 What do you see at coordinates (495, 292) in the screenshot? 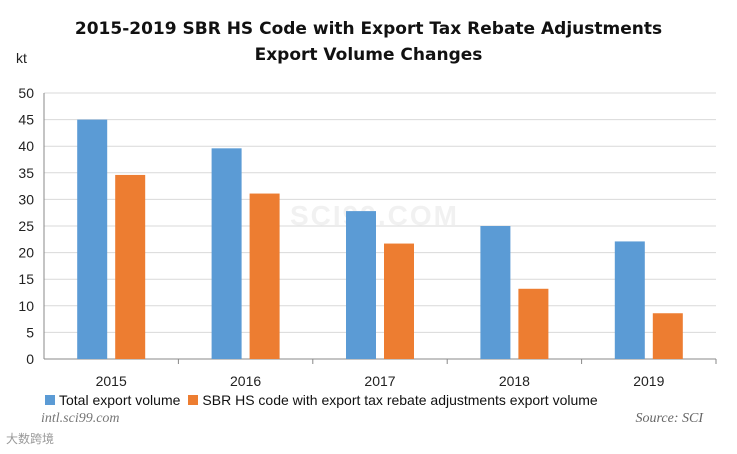
I see `bar-total-2018` at bounding box center [495, 292].